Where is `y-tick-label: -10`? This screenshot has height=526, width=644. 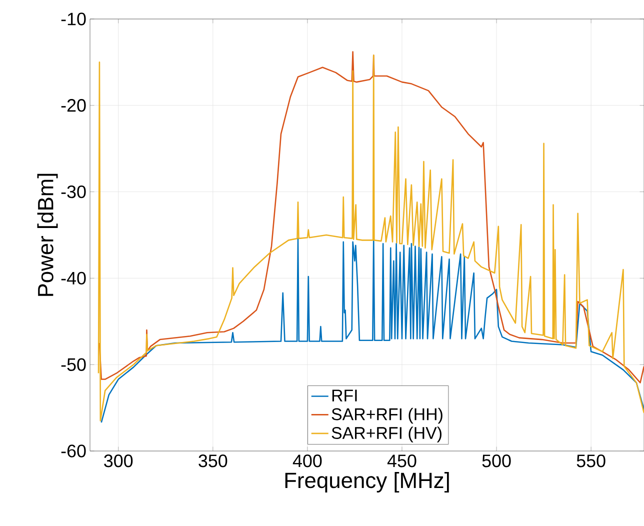 y-tick-label: -10 is located at coordinates (73, 19).